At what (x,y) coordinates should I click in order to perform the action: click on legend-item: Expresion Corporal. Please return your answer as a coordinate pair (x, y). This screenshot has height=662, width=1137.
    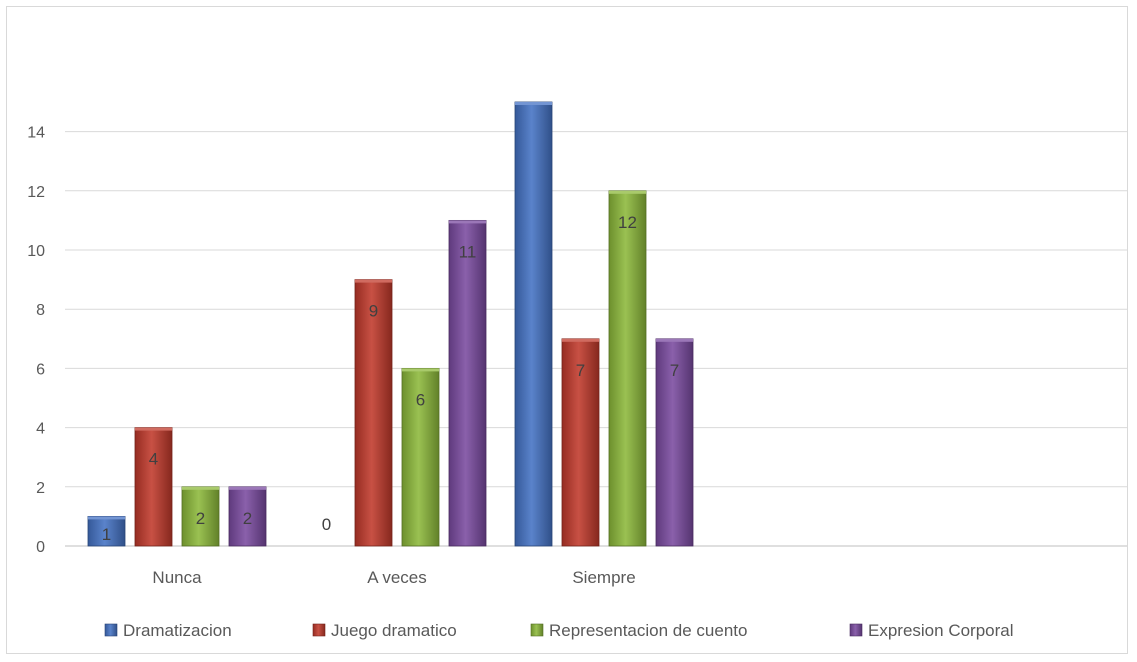
    Looking at the image, I should click on (931, 630).